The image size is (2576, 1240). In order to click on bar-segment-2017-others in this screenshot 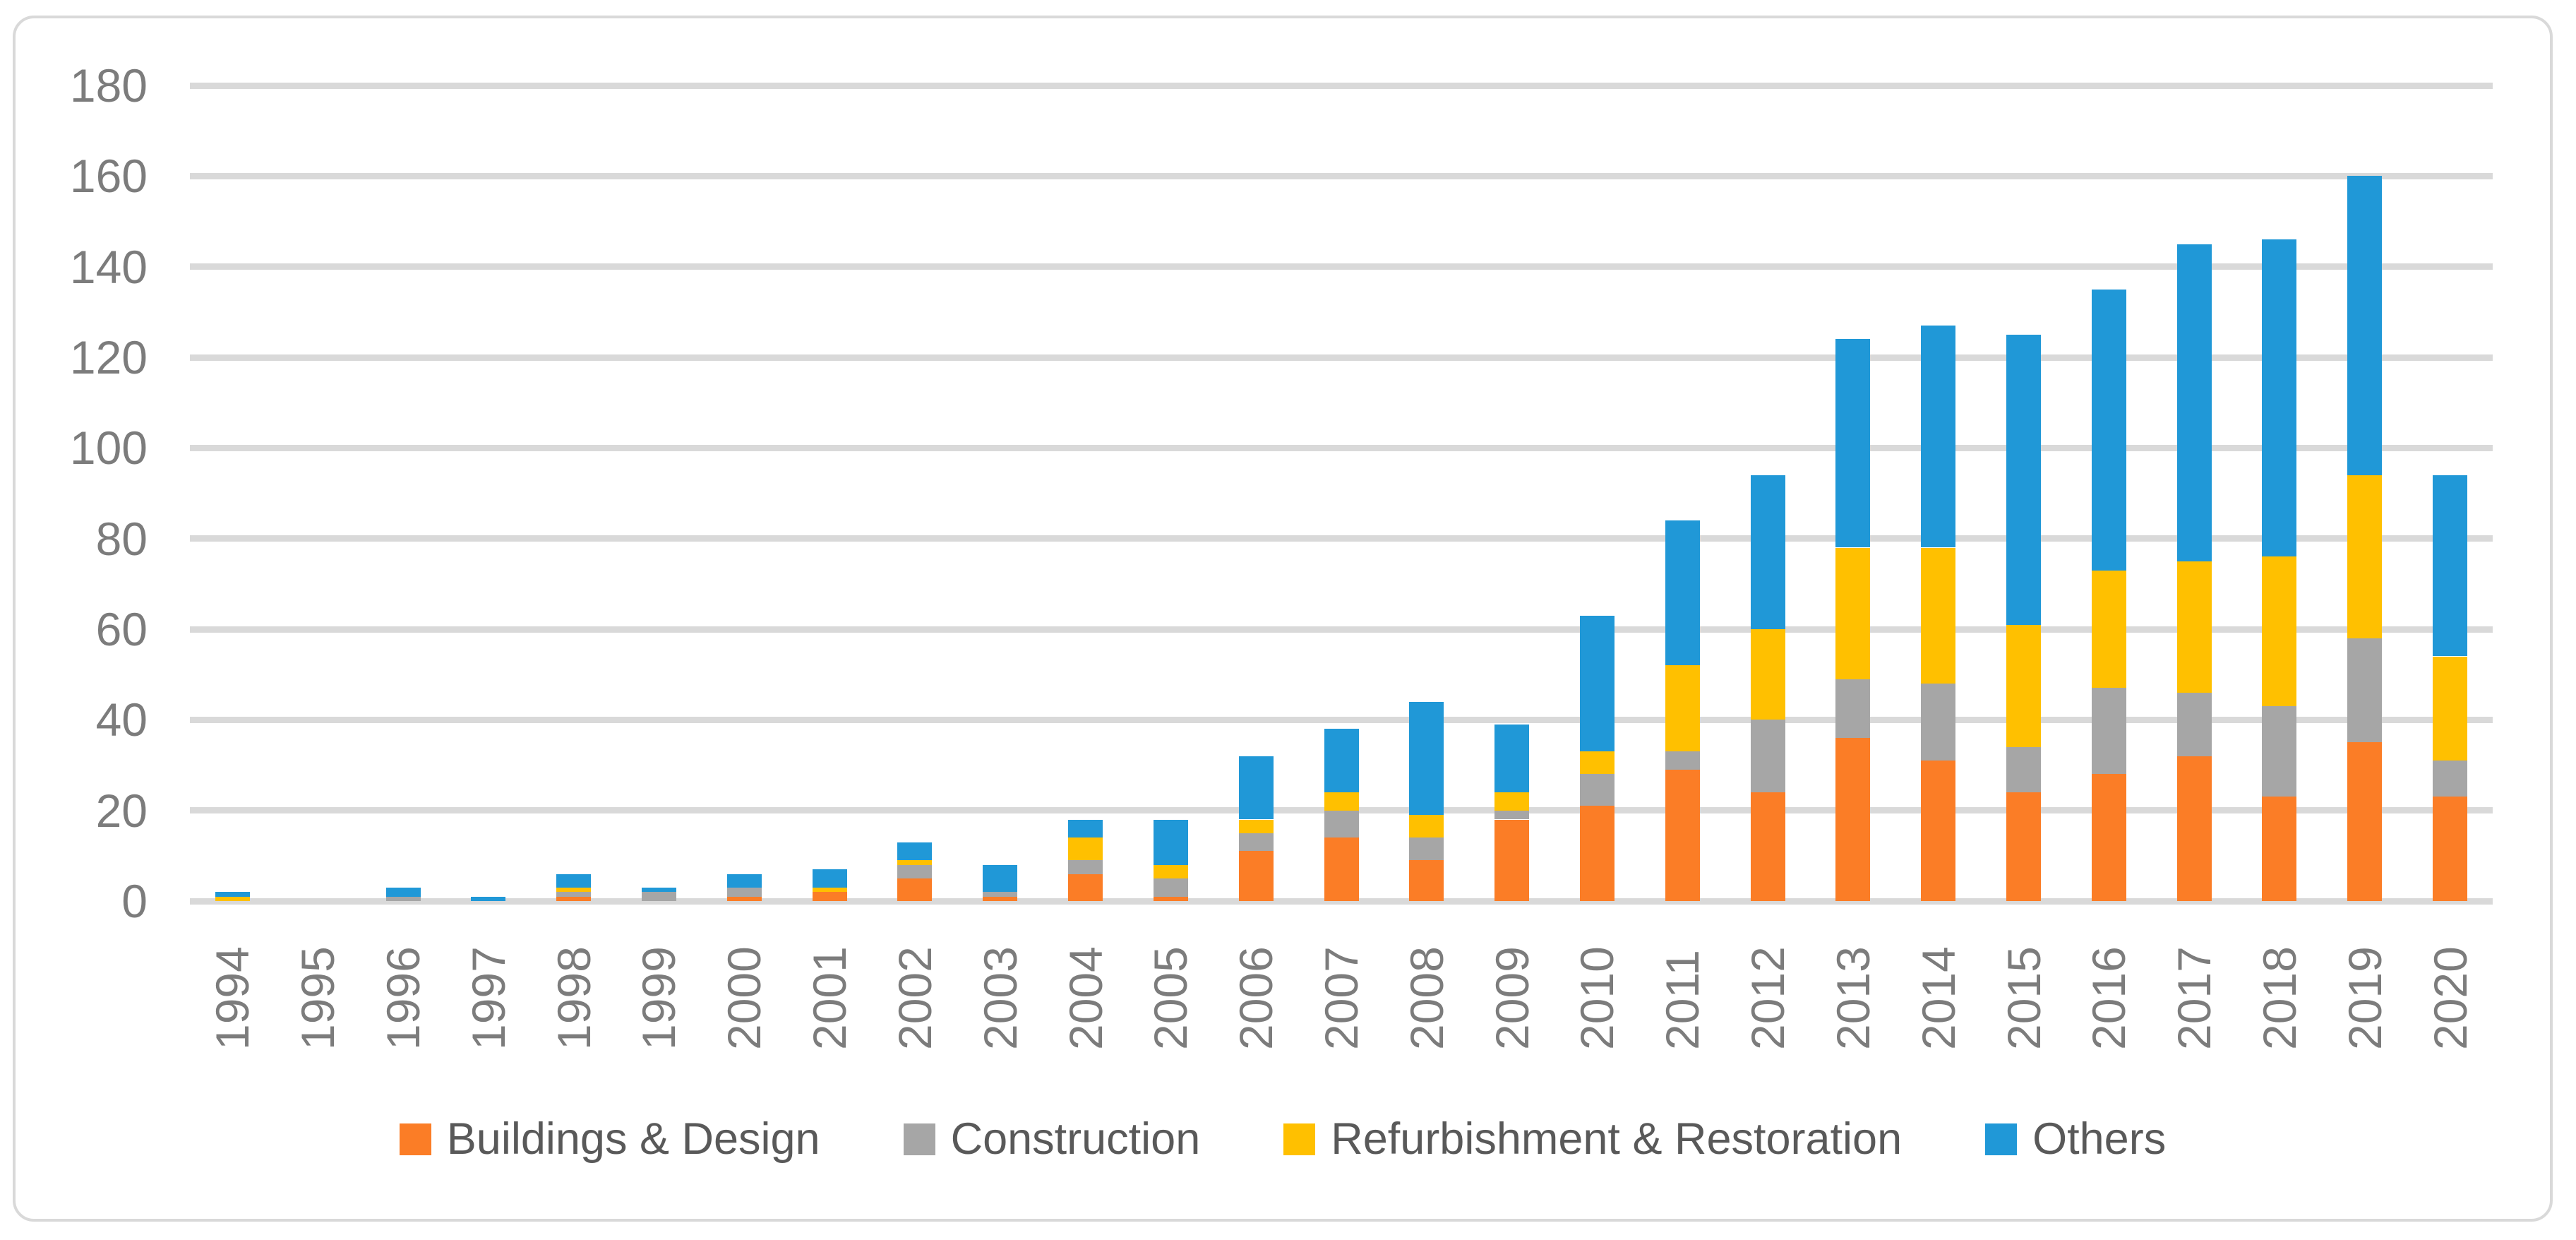, I will do `click(2194, 402)`.